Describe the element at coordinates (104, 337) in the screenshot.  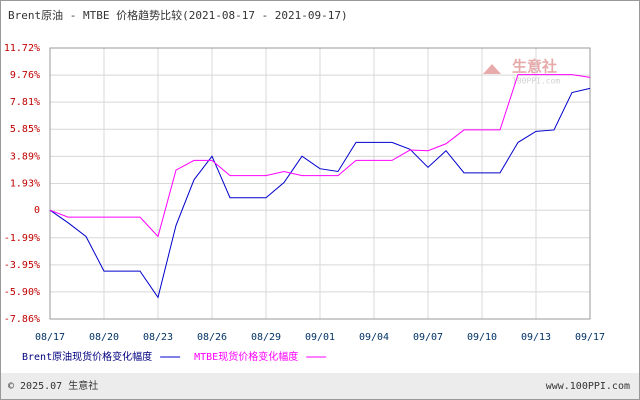
I see `x-tick-label: 08/20` at that location.